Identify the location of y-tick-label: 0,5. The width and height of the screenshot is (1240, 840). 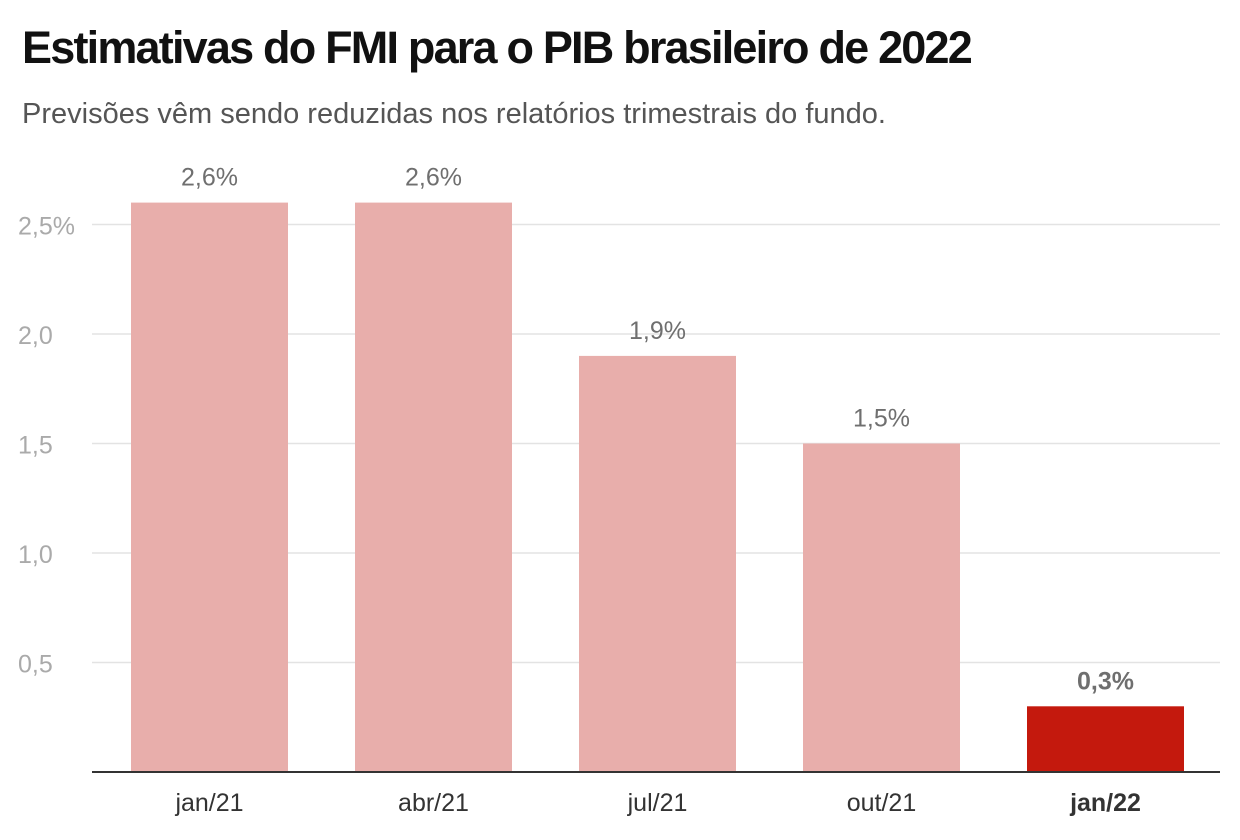
(35, 665).